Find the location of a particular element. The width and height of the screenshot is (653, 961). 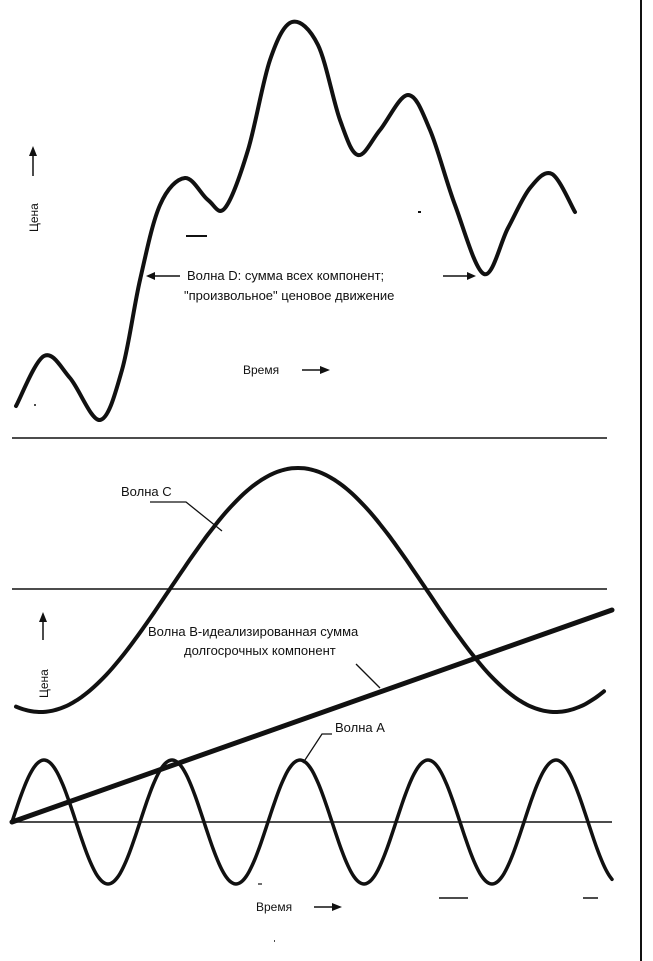

wave-d-label-line2: "произвольное" ценовое движение is located at coordinates (289, 295).